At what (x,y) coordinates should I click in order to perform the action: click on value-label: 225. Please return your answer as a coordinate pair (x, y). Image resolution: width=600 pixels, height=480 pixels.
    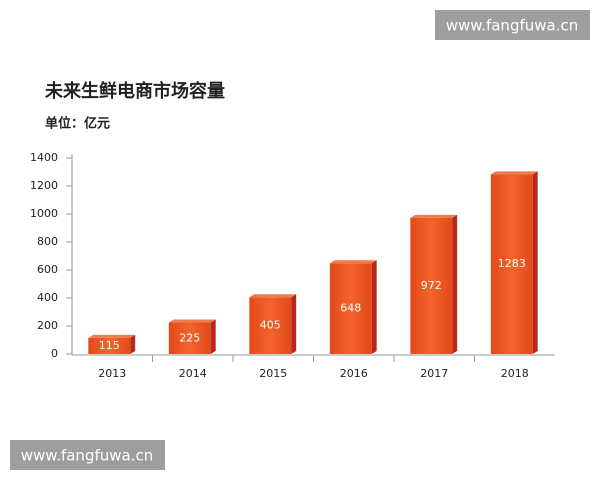
    Looking at the image, I should click on (189, 337).